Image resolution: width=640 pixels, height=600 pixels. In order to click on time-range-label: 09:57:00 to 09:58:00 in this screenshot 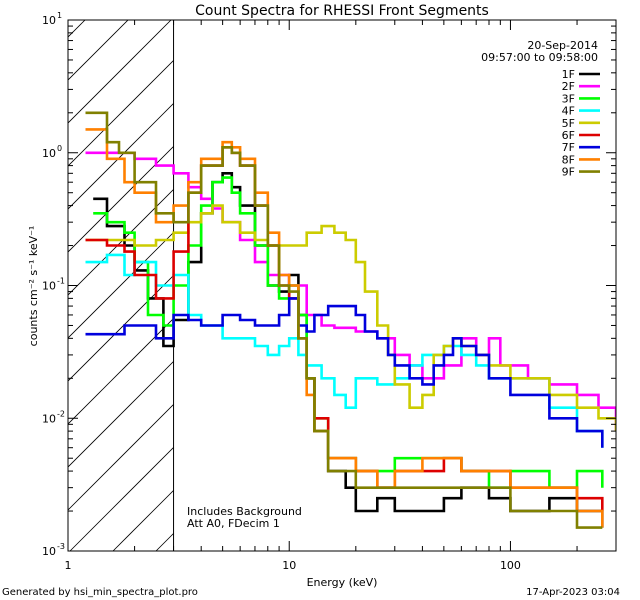, I will do `click(539, 57)`.